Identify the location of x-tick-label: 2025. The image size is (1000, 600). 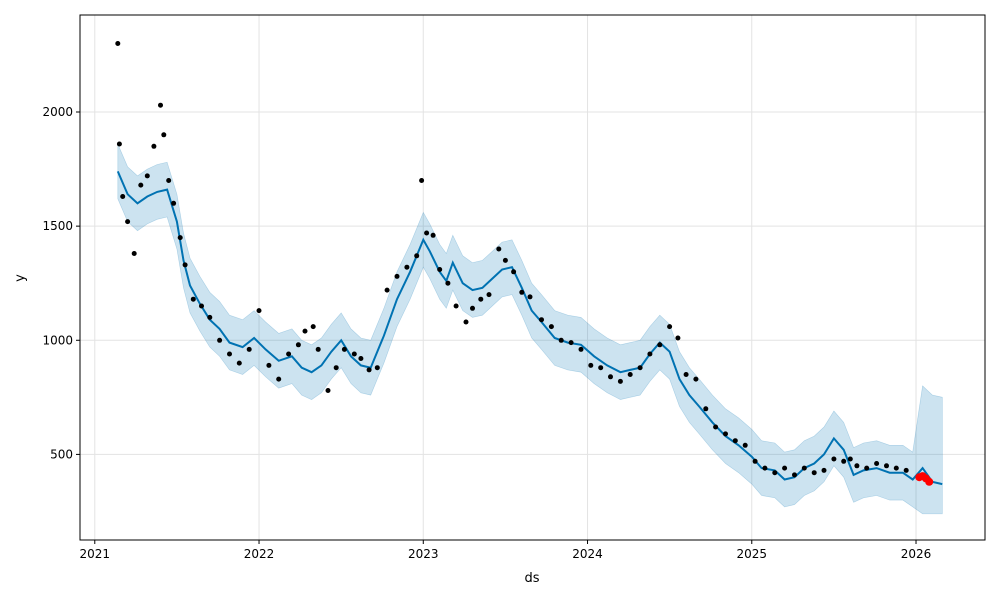
(751, 554).